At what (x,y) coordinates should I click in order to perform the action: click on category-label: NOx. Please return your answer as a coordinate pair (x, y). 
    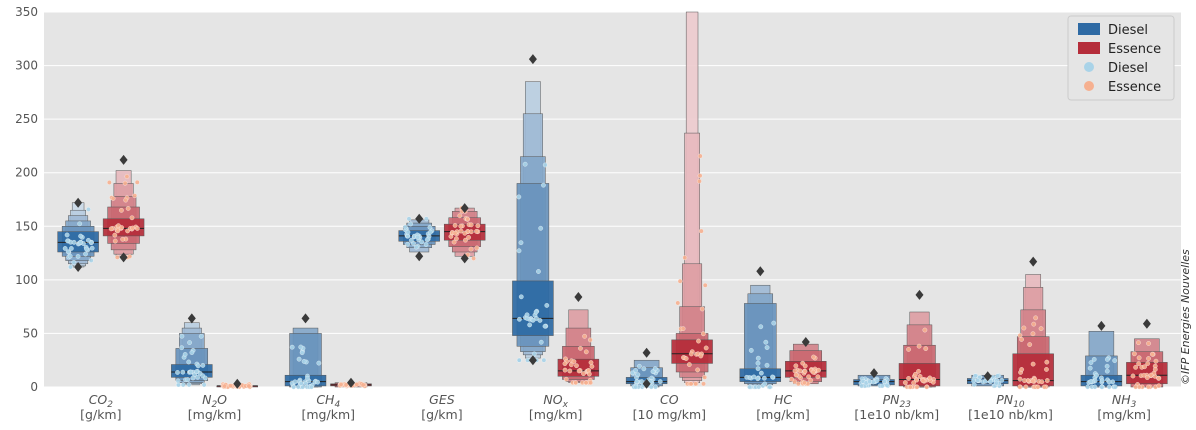
    Looking at the image, I should click on (555, 401).